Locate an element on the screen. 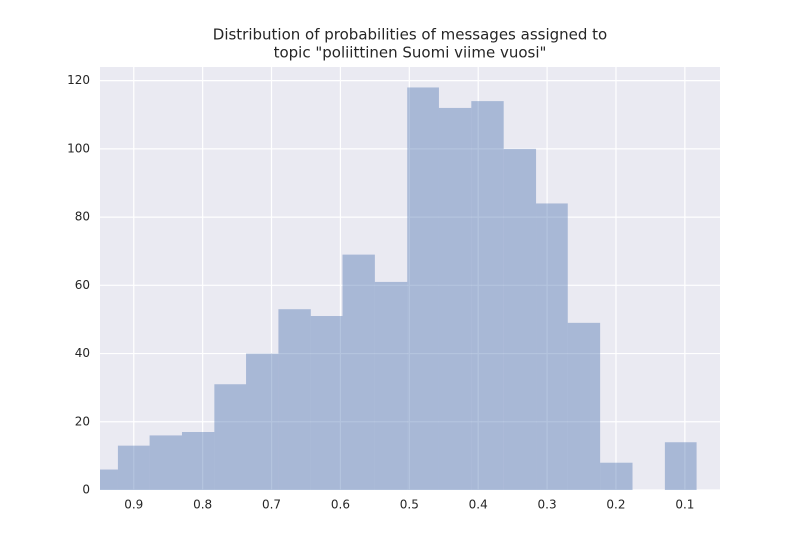 This screenshot has width=800, height=550. y-tick-label: 120 is located at coordinates (78, 80).